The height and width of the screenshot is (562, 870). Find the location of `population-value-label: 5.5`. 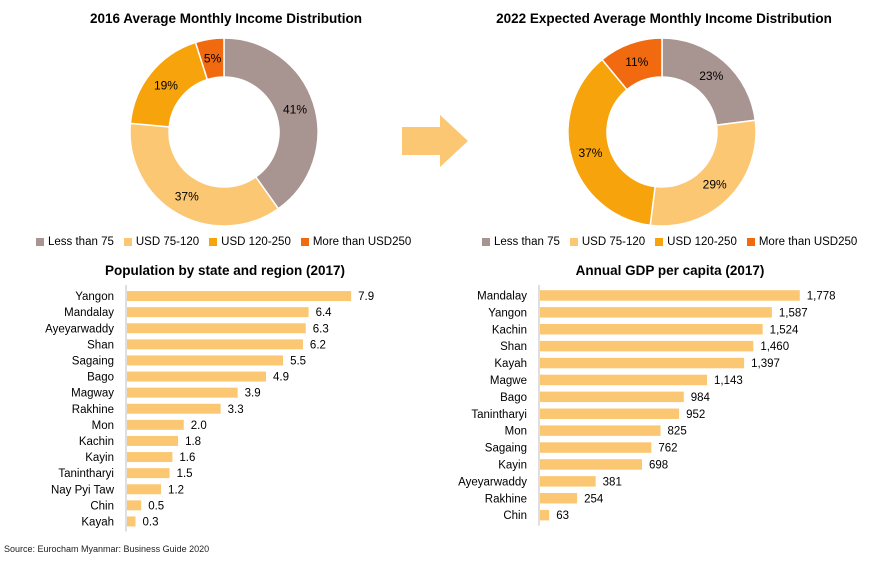

population-value-label: 5.5 is located at coordinates (298, 361).